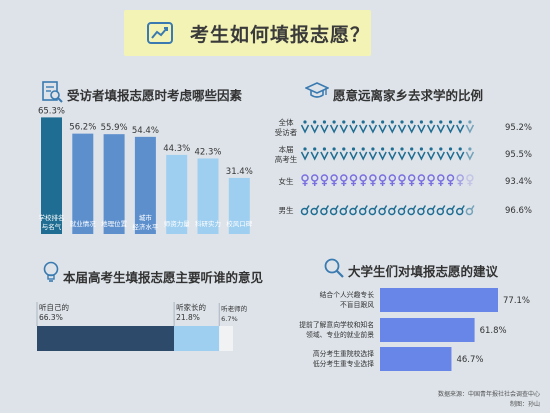 The width and height of the screenshot is (550, 413). What do you see at coordinates (343, 363) in the screenshot?
I see `suggestion-category-label-2-1: 低分考生重专业选择` at bounding box center [343, 363].